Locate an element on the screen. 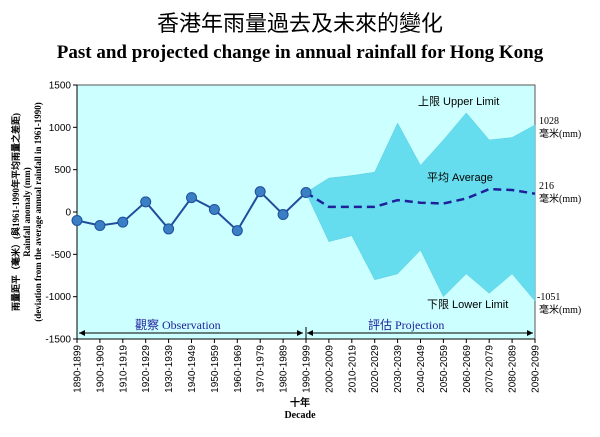 The image size is (600, 437). x-tick-label: 1900-1909 is located at coordinates (100, 369).